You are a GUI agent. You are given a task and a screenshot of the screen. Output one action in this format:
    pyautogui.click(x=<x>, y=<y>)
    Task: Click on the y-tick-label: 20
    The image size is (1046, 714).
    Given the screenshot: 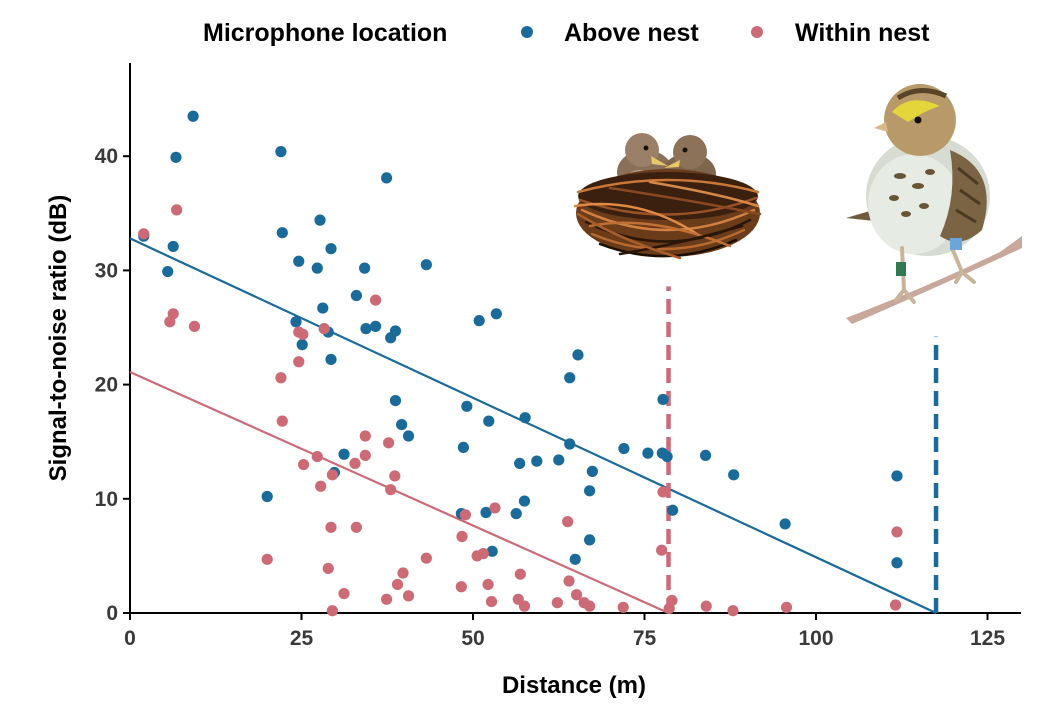 What is the action you would take?
    pyautogui.click(x=106, y=385)
    